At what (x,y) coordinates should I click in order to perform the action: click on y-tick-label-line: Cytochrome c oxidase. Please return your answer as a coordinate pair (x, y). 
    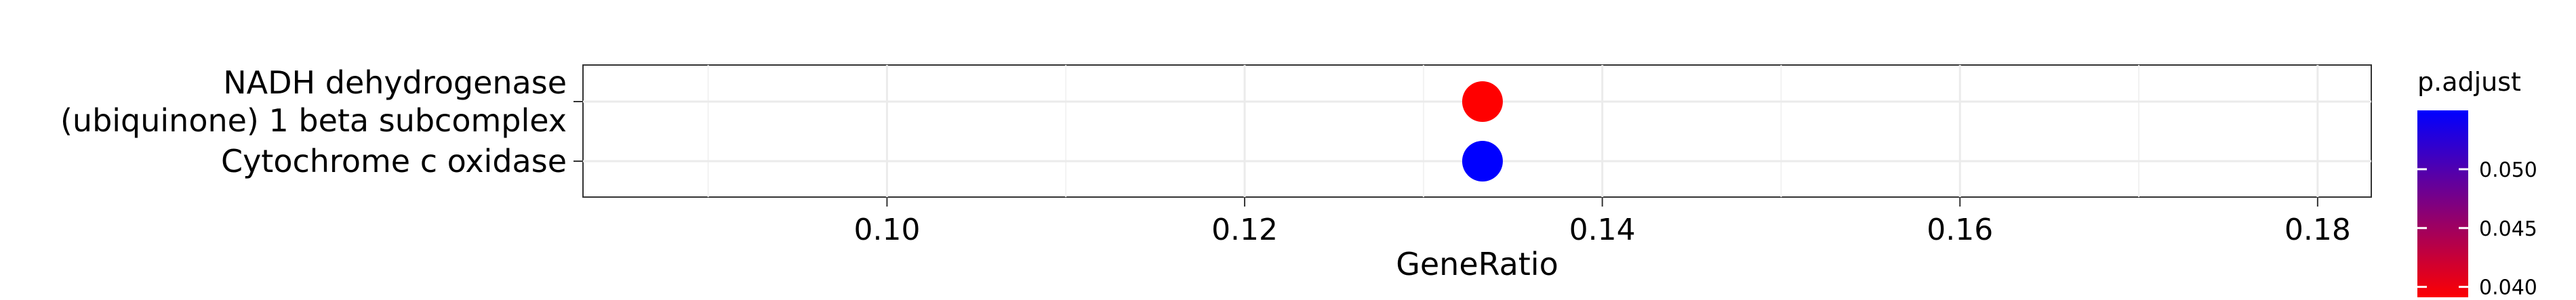
    Looking at the image, I should click on (394, 161).